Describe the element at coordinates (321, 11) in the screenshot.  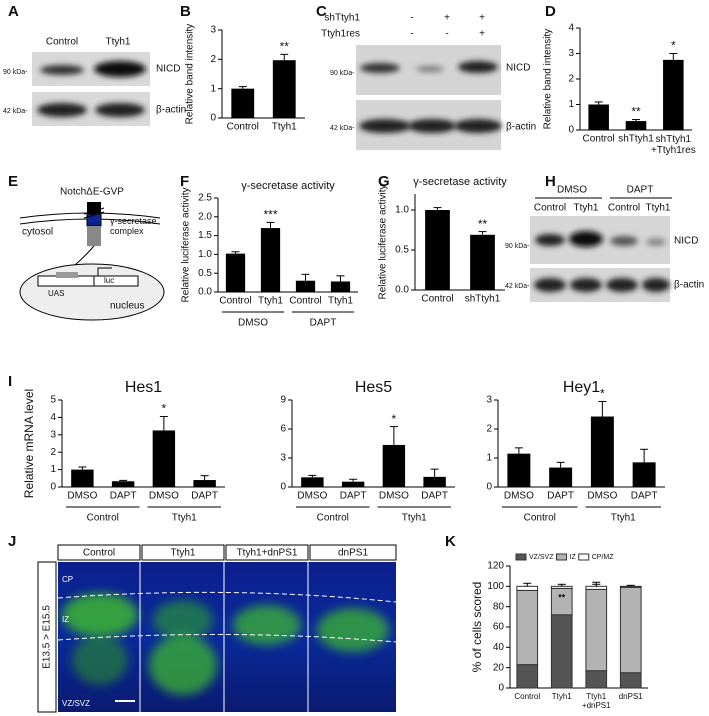
I see `panel-letter: C` at that location.